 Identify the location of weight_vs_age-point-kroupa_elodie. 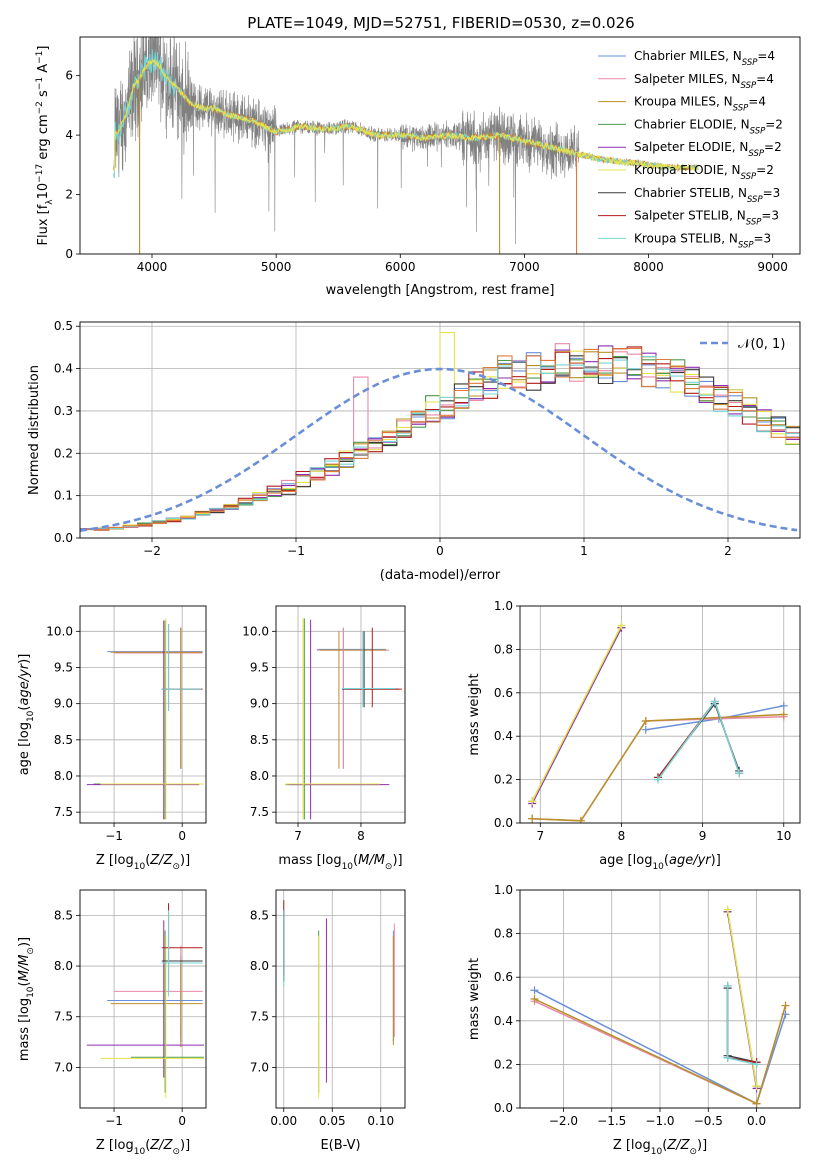
(621, 625).